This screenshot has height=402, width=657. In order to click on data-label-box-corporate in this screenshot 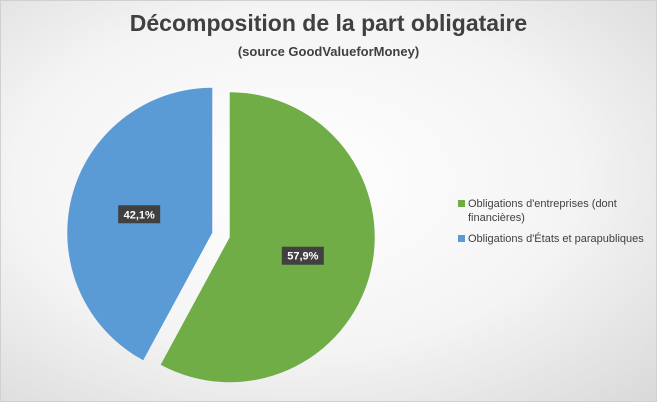, I will do `click(302, 255)`.